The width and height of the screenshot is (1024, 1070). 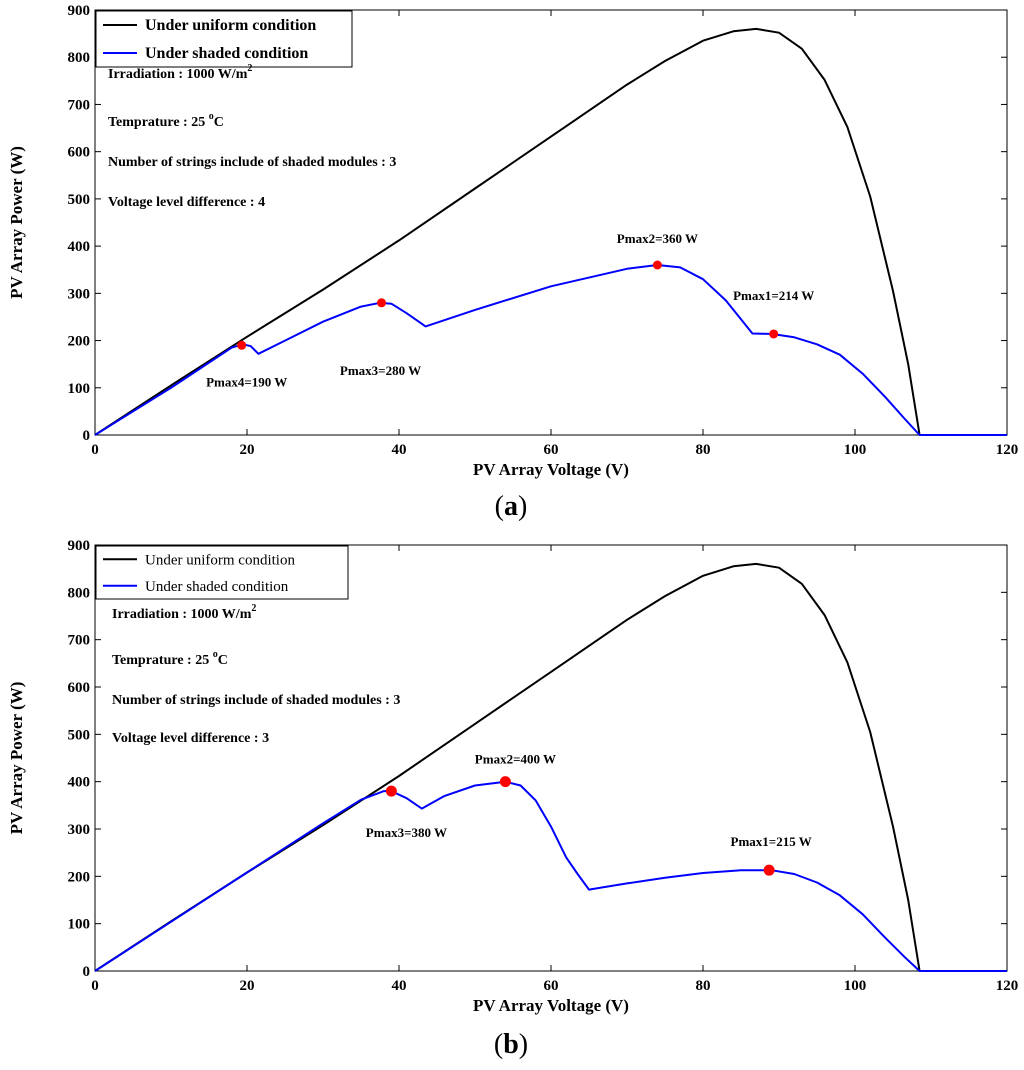 I want to click on pmax-label: Pmax2=360 W, so click(x=657, y=238).